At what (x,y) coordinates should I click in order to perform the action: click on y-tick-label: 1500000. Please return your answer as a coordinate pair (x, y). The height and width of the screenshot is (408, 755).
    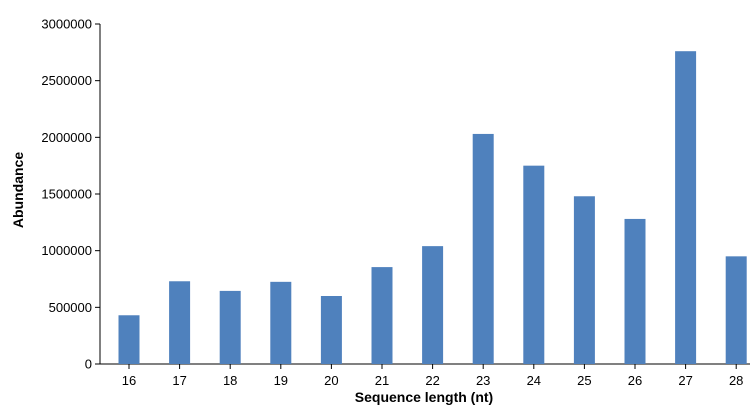
    Looking at the image, I should click on (66, 194).